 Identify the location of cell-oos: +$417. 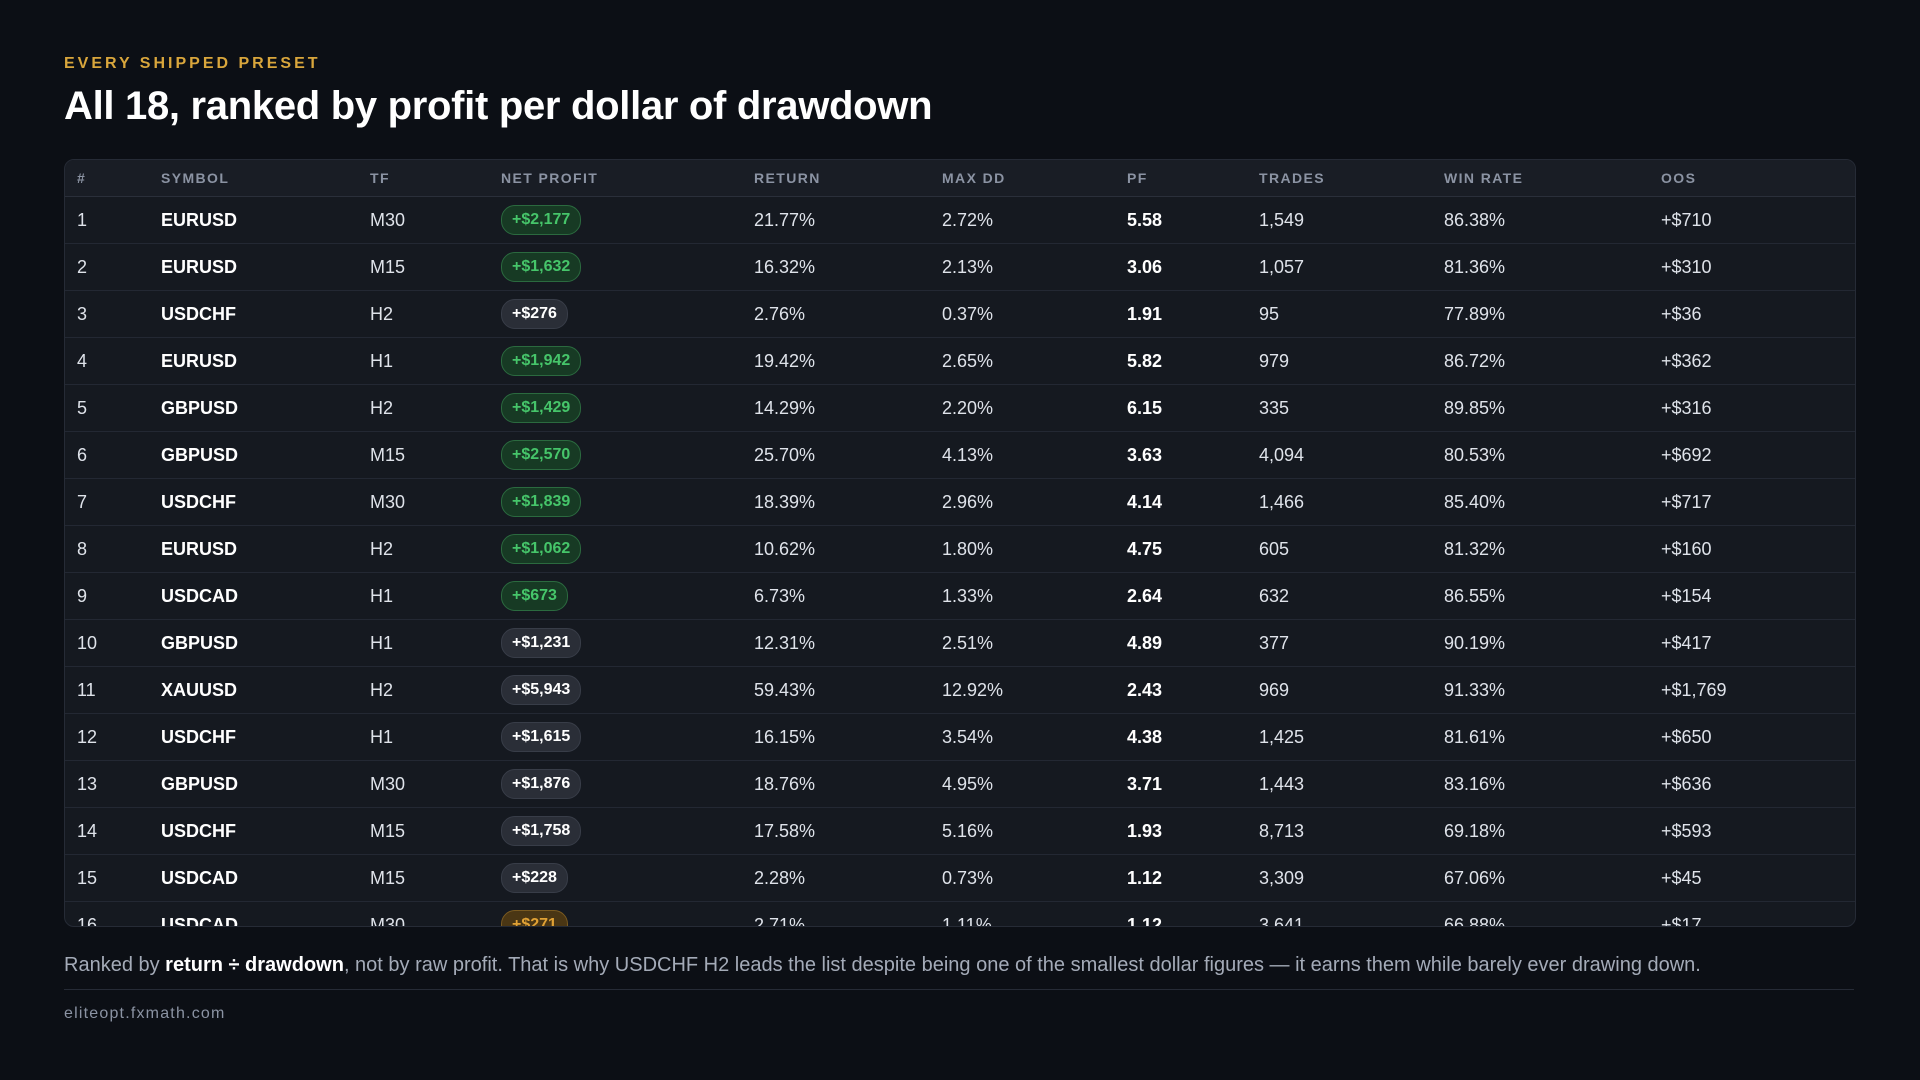
(1758, 643).